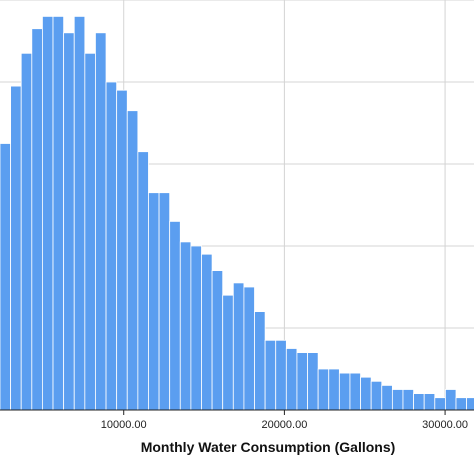 The height and width of the screenshot is (474, 474). What do you see at coordinates (284, 425) in the screenshot?
I see `x-tick-label: 20000.00` at bounding box center [284, 425].